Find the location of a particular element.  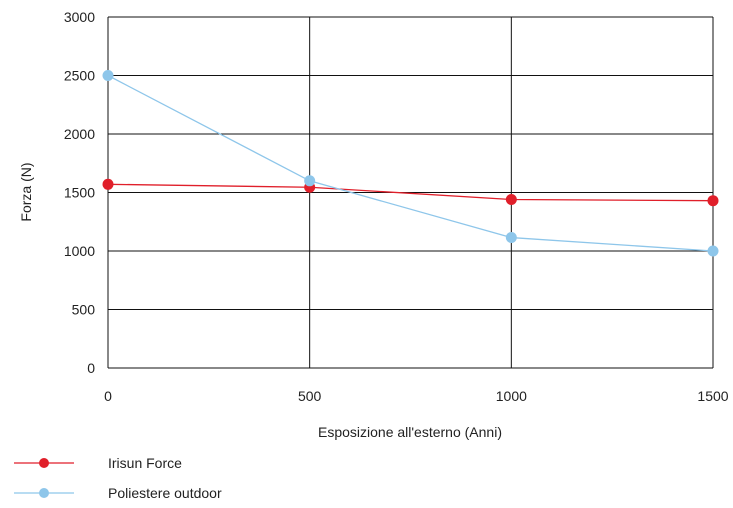

legend-item-poliestere-outdoor: Poliestere outdoor is located at coordinates (118, 493).